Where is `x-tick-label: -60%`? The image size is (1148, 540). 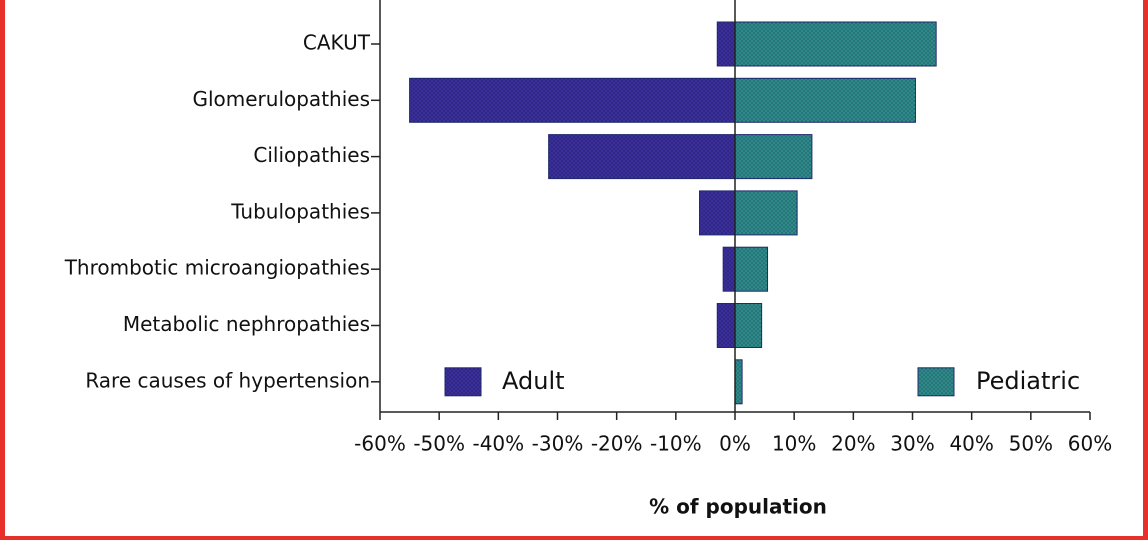 x-tick-label: -60% is located at coordinates (380, 444).